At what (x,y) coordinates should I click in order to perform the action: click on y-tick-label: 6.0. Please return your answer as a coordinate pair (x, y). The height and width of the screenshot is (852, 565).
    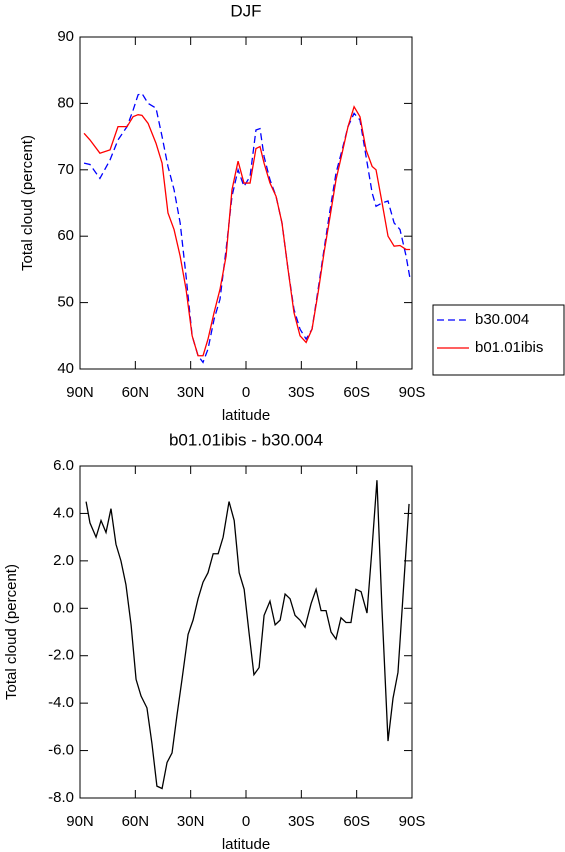
    Looking at the image, I should click on (63, 465).